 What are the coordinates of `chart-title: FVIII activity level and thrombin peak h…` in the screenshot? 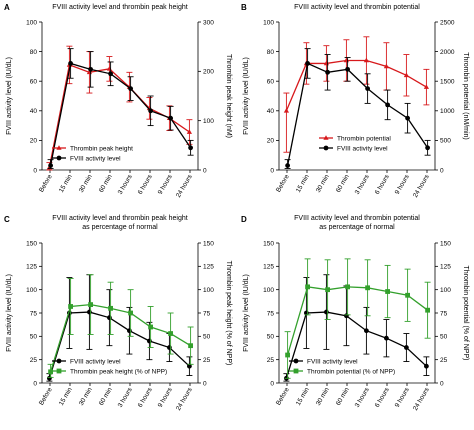 It's located at (119, 218).